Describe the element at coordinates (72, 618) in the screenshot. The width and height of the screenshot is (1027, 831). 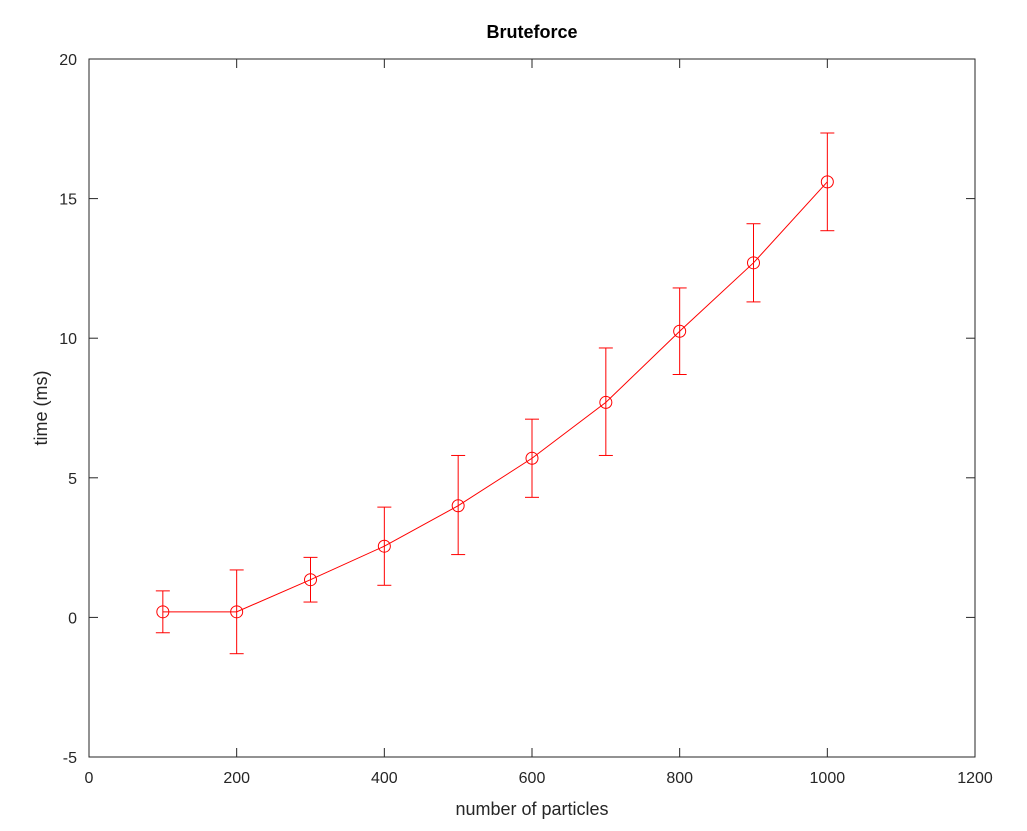
I see `y-tick-label: 0` at that location.